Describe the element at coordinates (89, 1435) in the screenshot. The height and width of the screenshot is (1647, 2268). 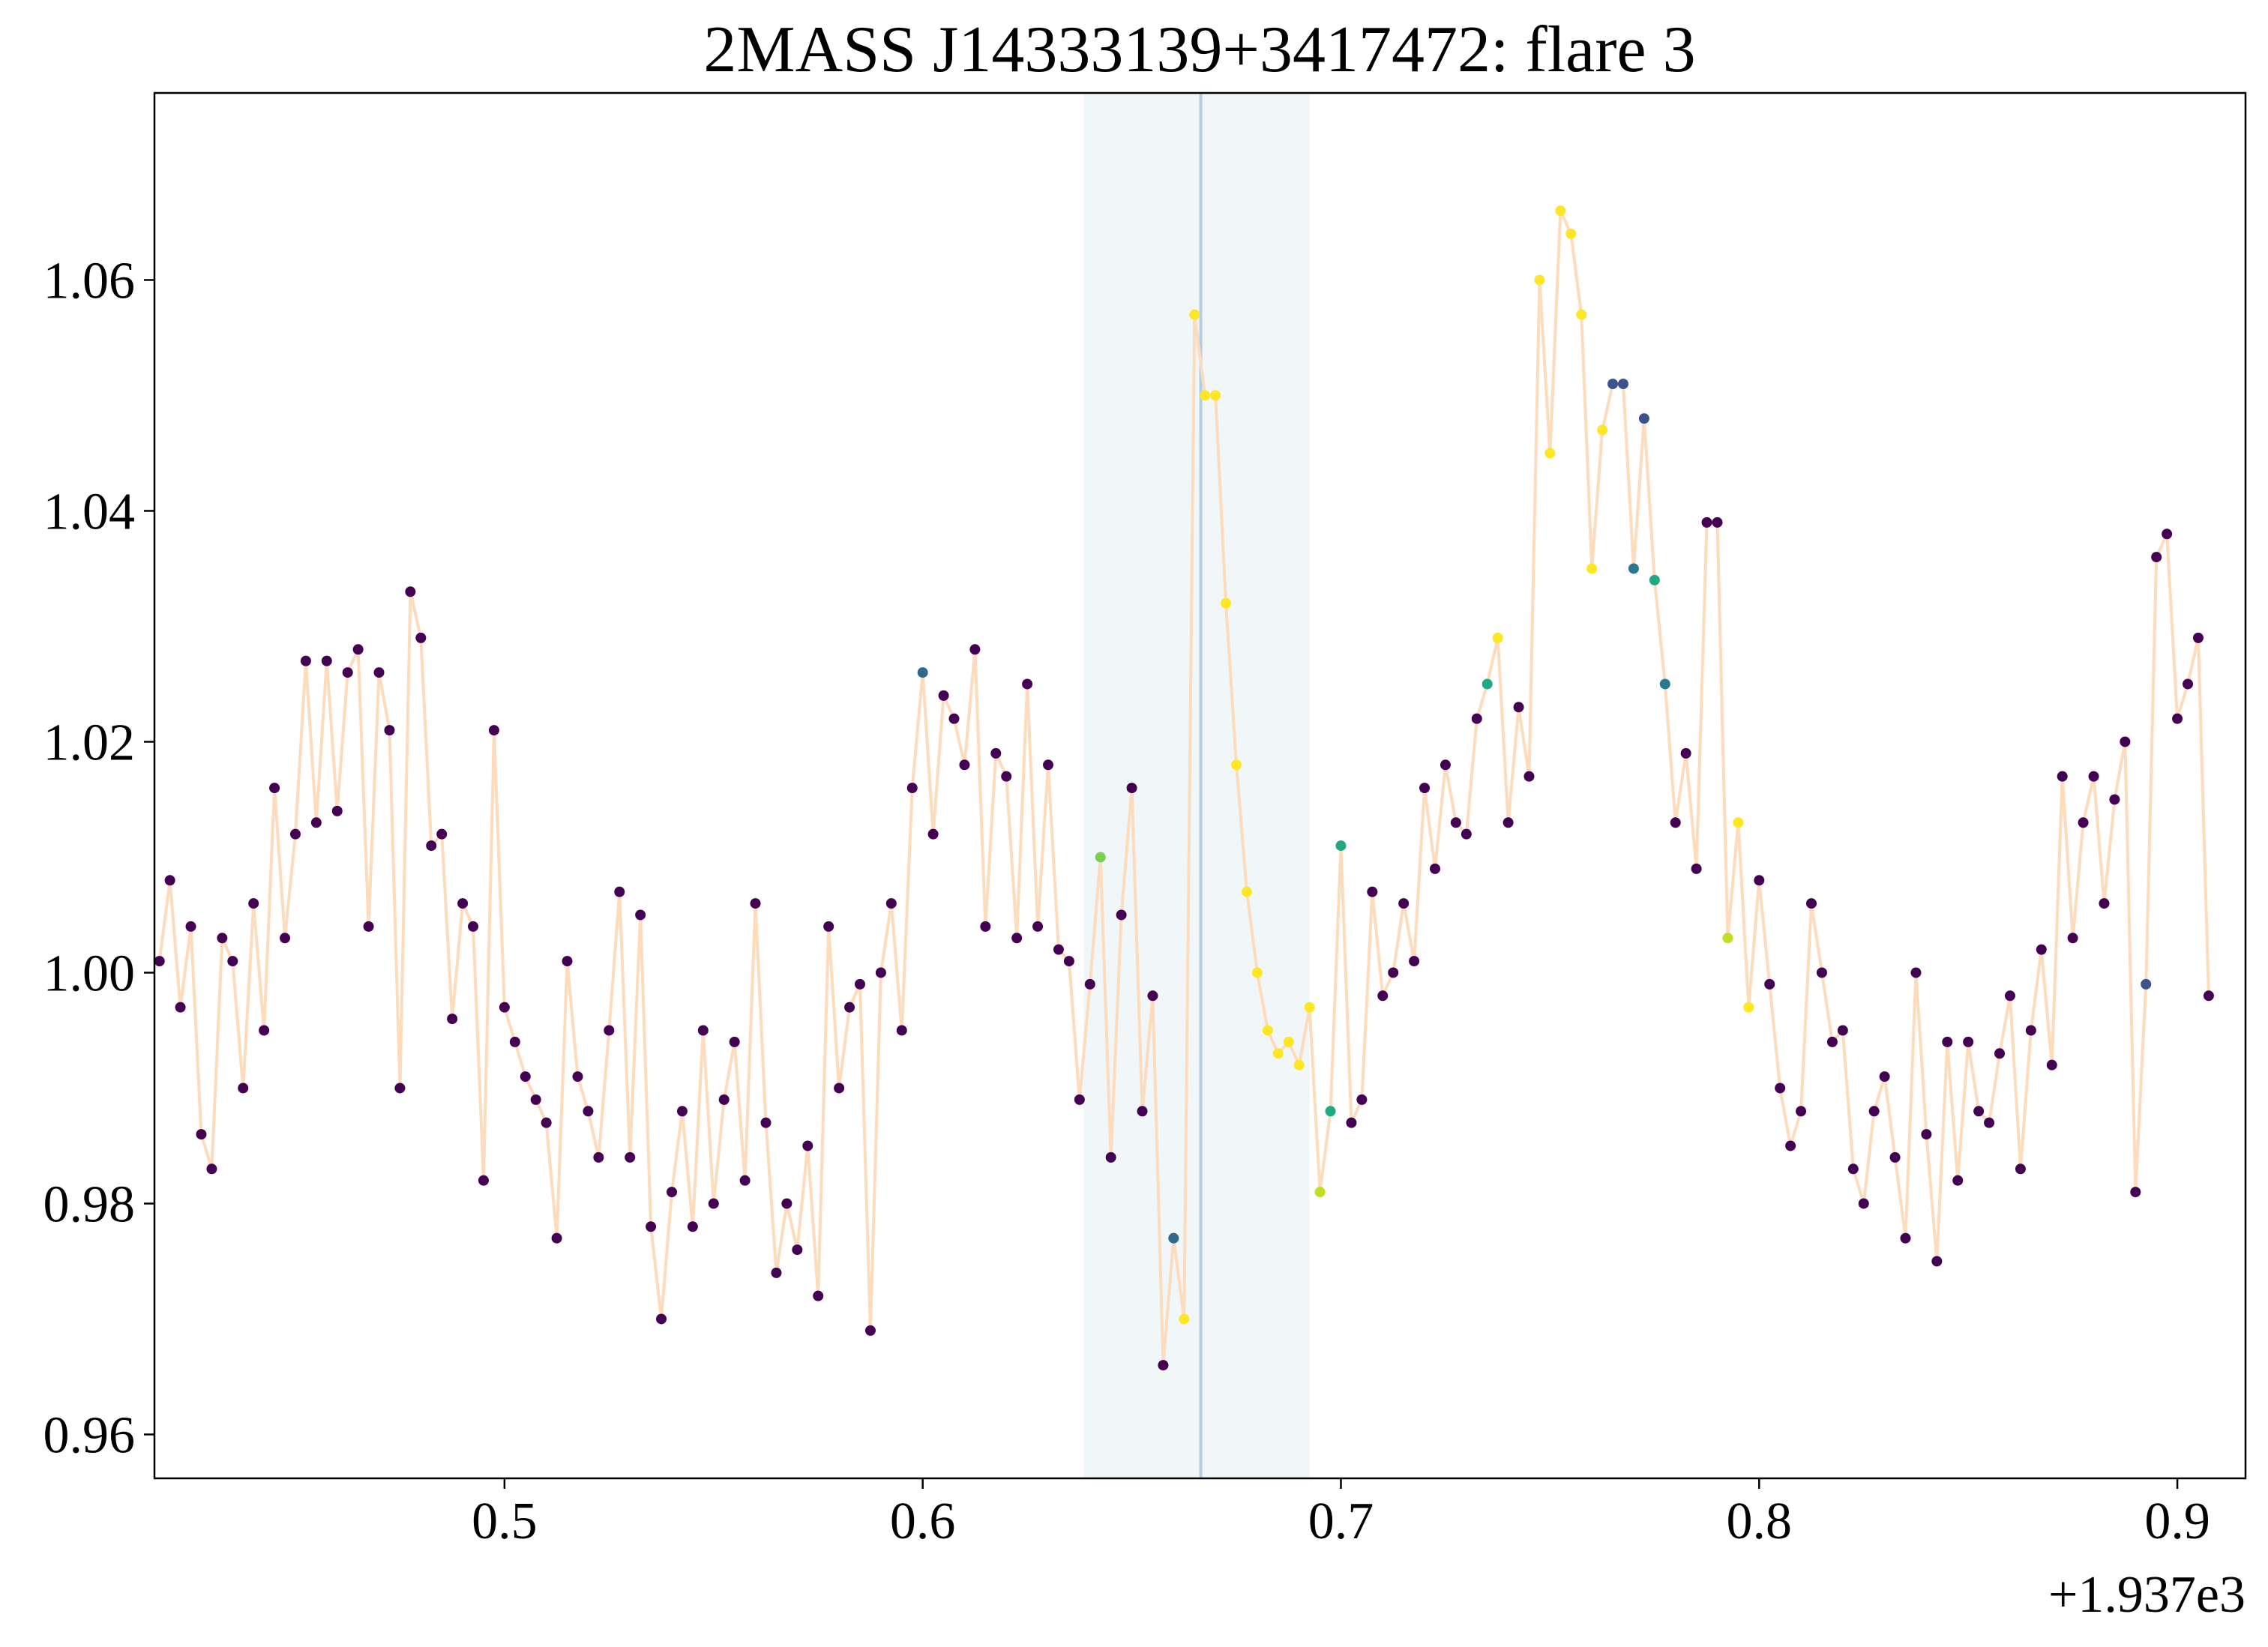
I see `y-tick-label: 0.96` at that location.